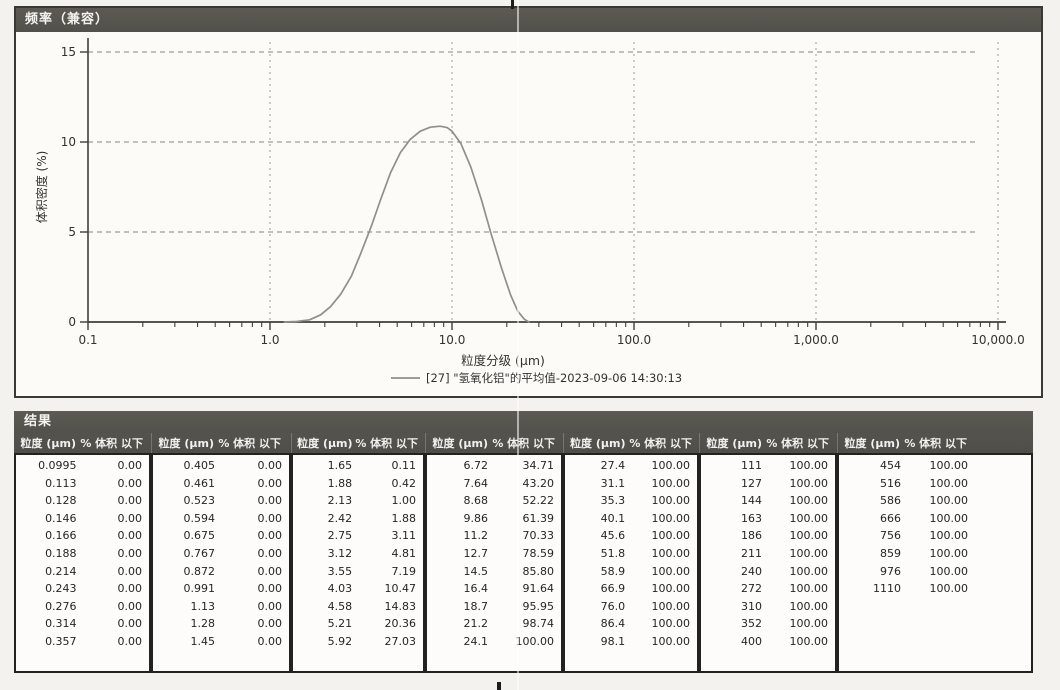 Image resolution: width=1060 pixels, height=690 pixels. Describe the element at coordinates (613, 501) in the screenshot. I see `size-cell: 35.3` at that location.